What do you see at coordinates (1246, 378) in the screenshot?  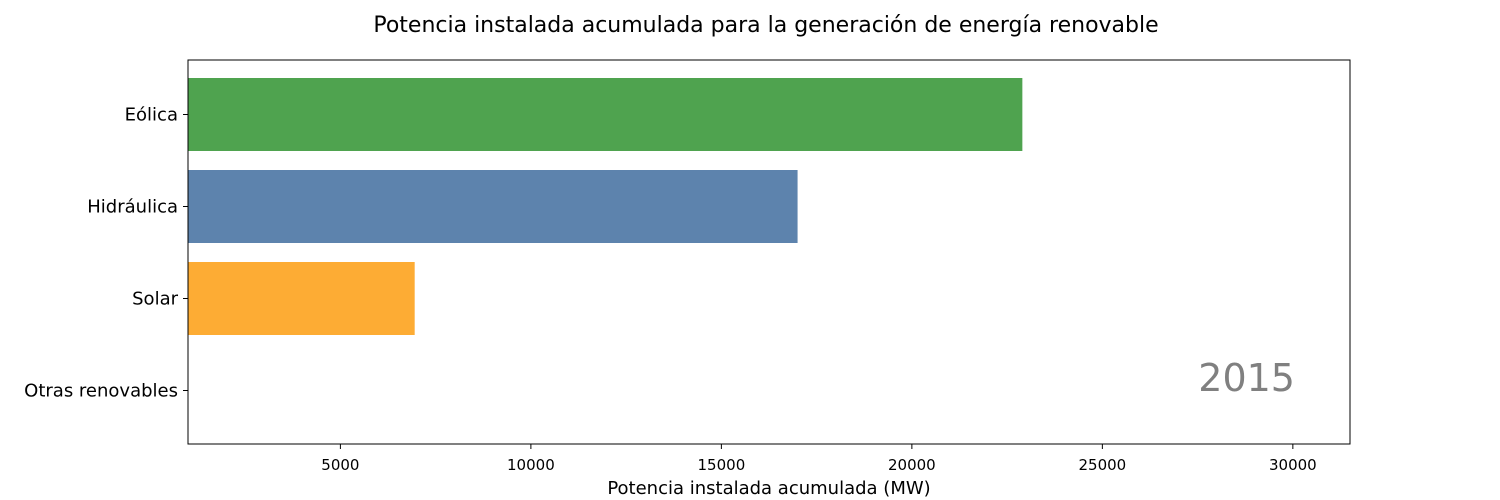 I see `year-annotation: 2015` at bounding box center [1246, 378].